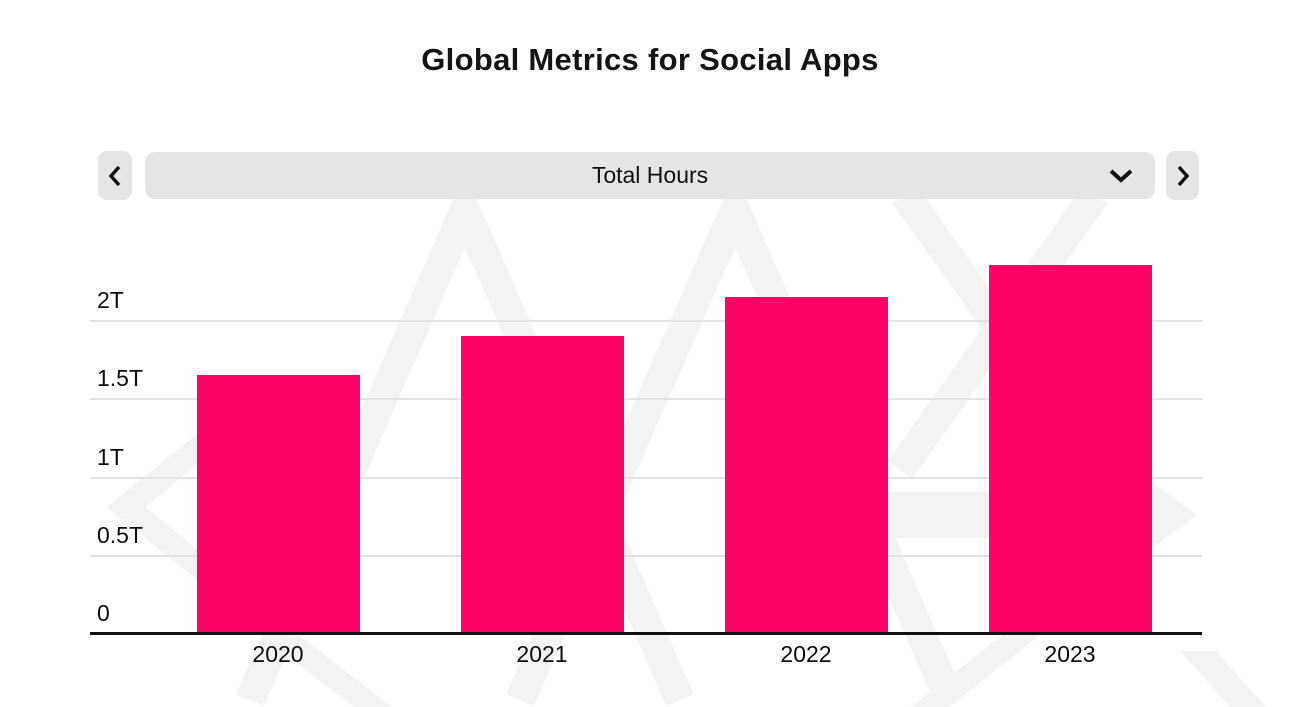 The image size is (1300, 707). What do you see at coordinates (120, 534) in the screenshot?
I see `y-tick-label: 0.5T` at bounding box center [120, 534].